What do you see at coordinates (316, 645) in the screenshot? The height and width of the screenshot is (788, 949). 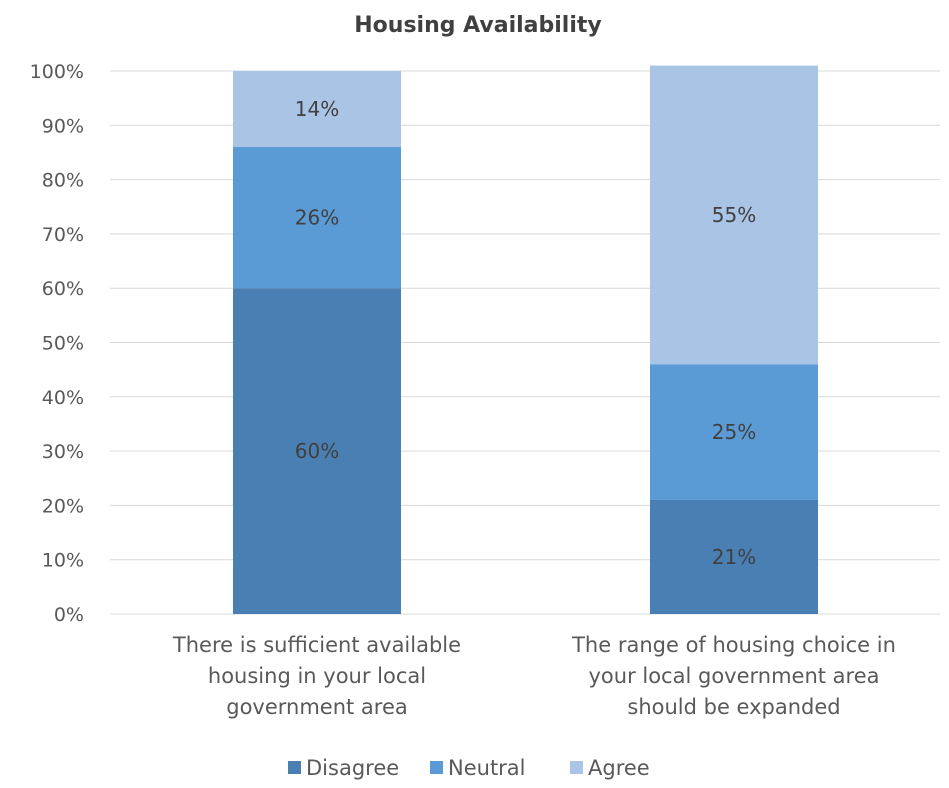 I see `x-category-label-line: There is sufficient available` at bounding box center [316, 645].